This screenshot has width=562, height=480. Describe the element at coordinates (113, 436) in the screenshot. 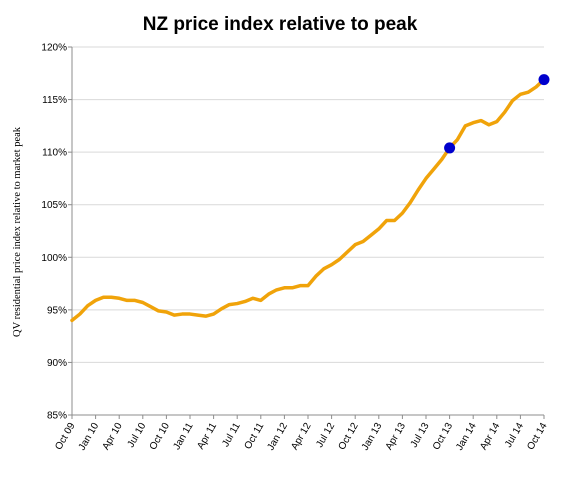

I see `x-tick-label: Apr 10` at that location.